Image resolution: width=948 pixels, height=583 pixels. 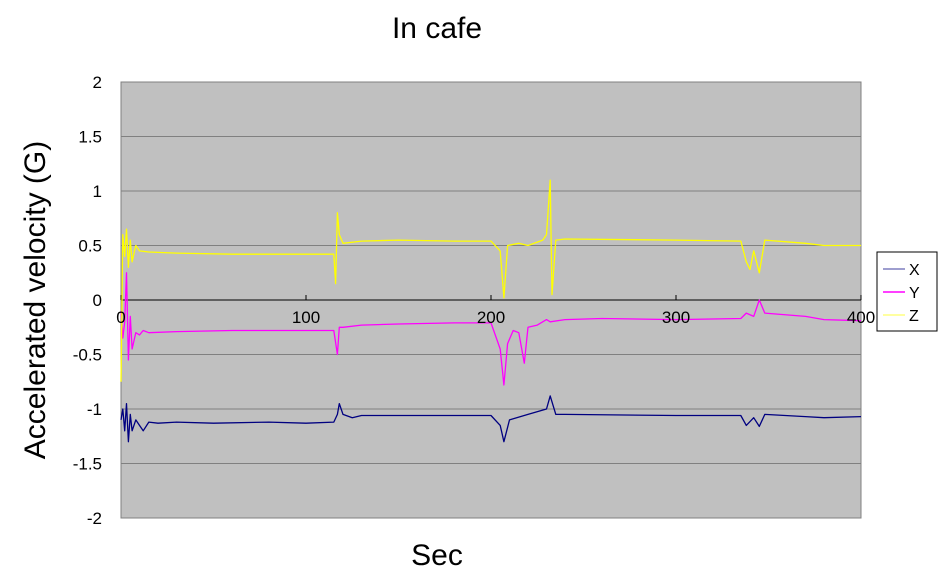 I want to click on y-axis-title: Accelerated velocity (G), so click(x=35, y=300).